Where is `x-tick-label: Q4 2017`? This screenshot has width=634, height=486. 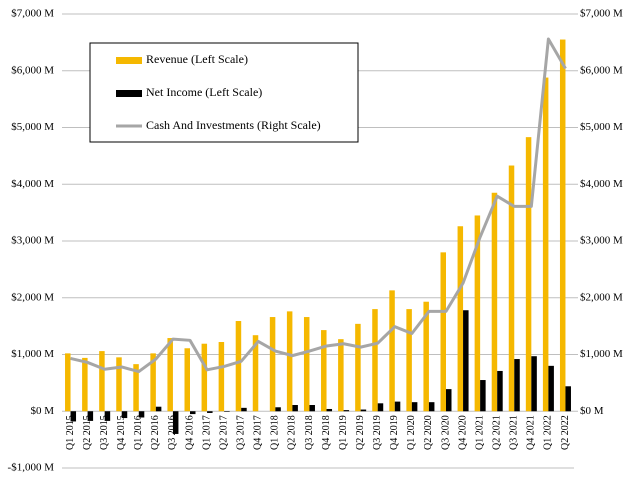
x-tick-label: Q4 2017 is located at coordinates (258, 432).